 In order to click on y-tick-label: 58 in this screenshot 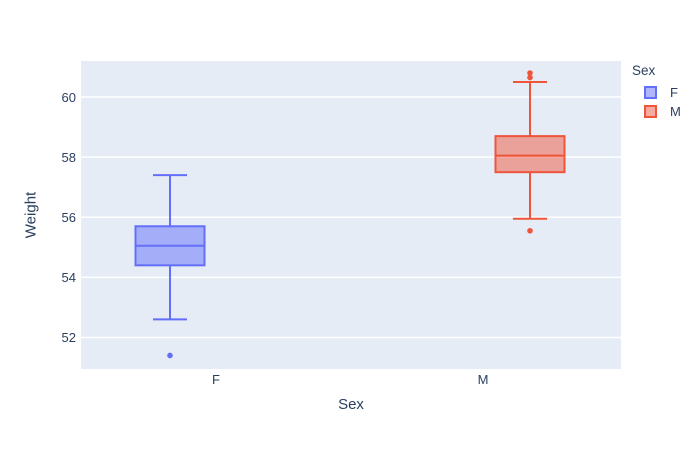, I will do `click(68, 157)`.